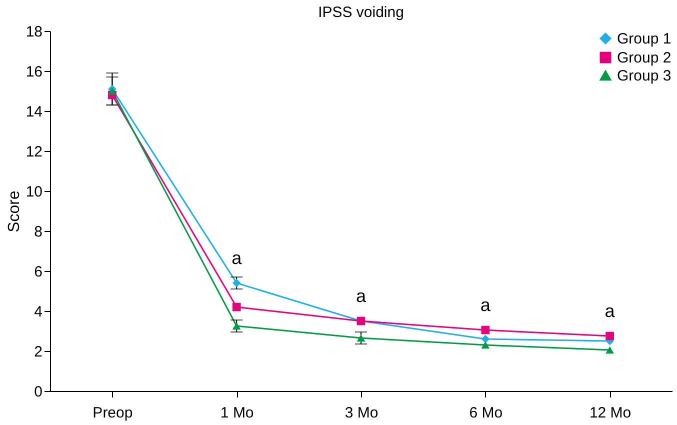  Describe the element at coordinates (644, 58) in the screenshot. I see `legend-label: Group 2` at that location.